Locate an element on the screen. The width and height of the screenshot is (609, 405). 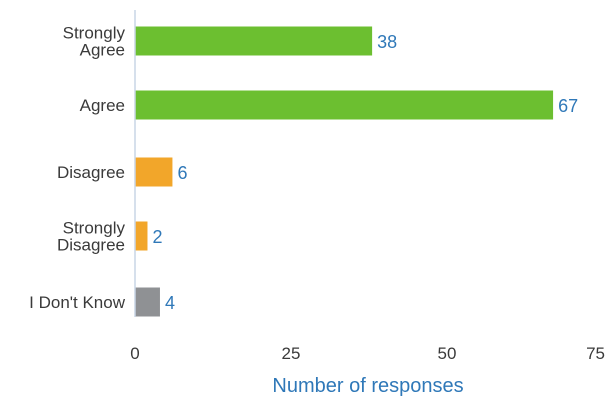
category-label: Agree is located at coordinates (102, 105).